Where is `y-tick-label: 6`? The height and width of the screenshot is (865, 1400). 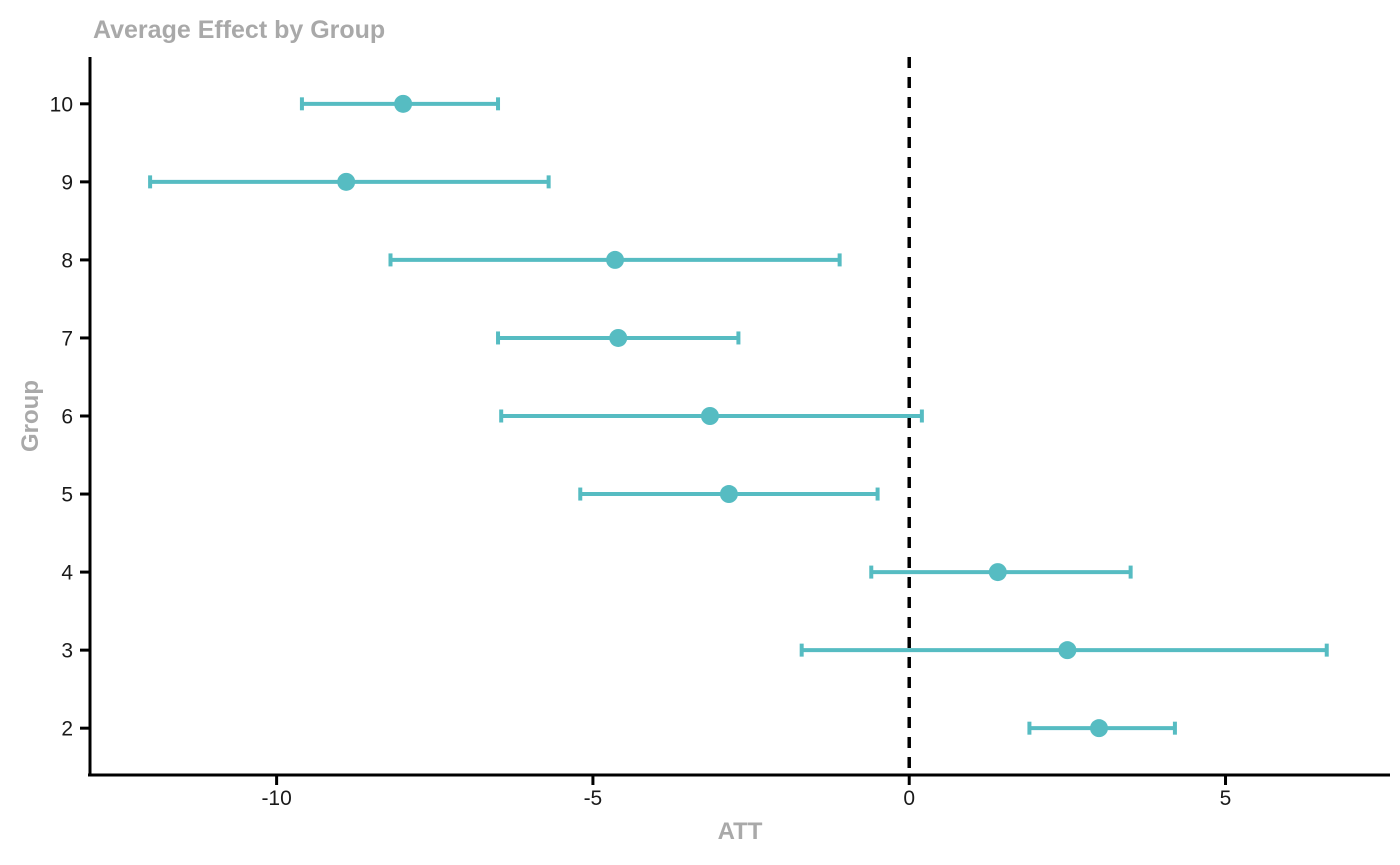 y-tick-label: 6 is located at coordinates (67, 417).